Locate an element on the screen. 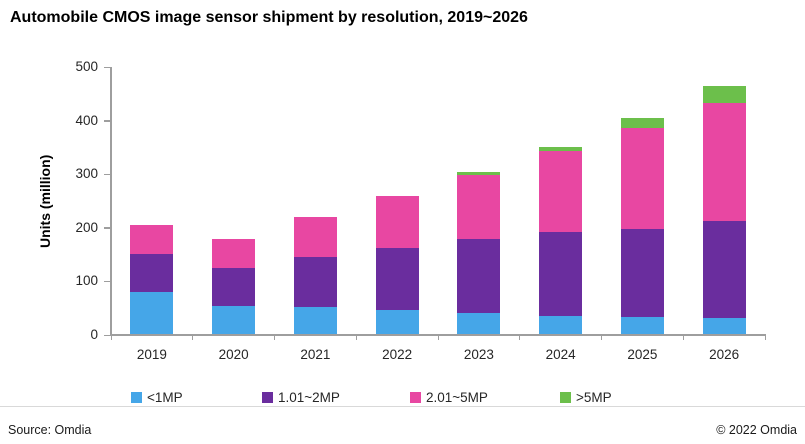 The height and width of the screenshot is (444, 805). y-axis-line is located at coordinates (111, 201).